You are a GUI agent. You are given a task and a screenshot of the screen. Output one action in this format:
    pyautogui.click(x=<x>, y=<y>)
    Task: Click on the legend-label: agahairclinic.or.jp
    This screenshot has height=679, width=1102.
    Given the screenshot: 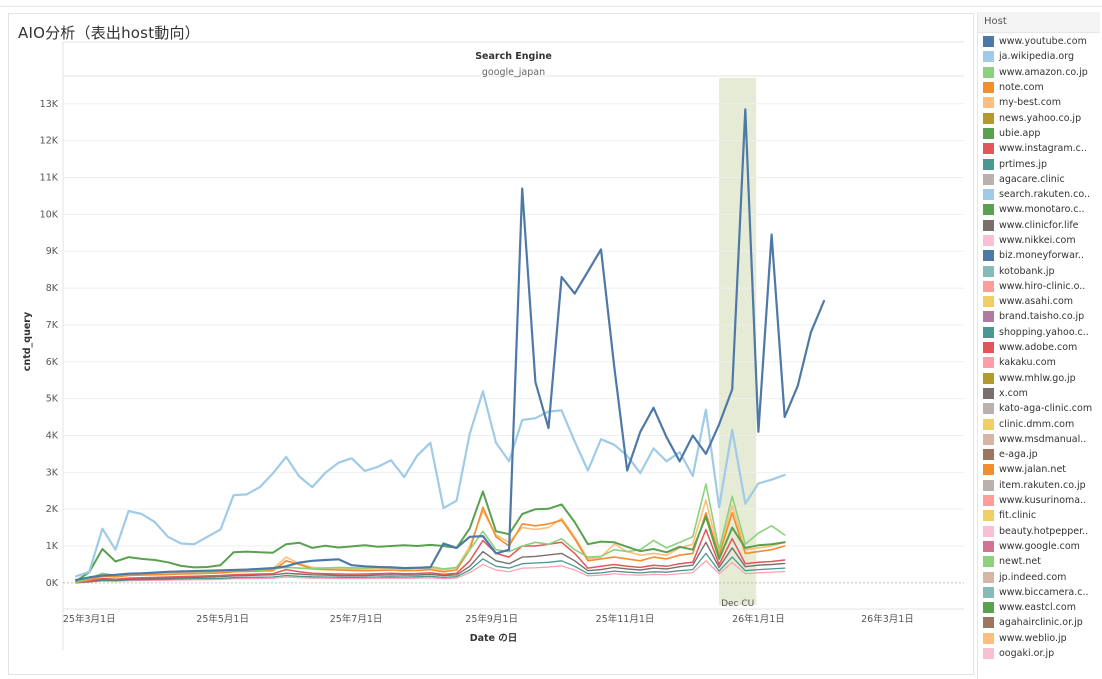 What is the action you would take?
    pyautogui.click(x=1041, y=623)
    